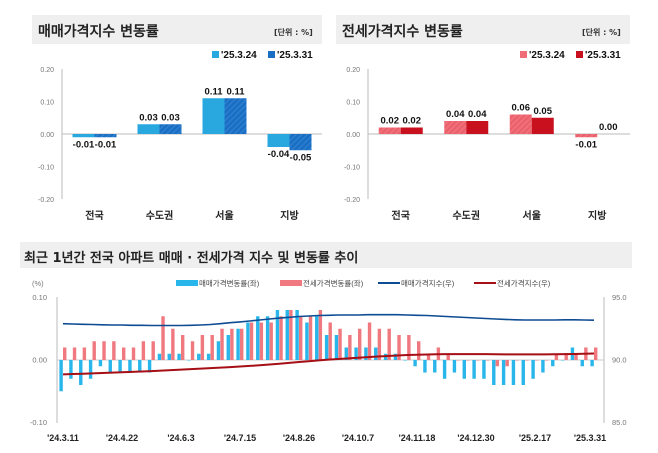  Describe the element at coordinates (352, 168) in the screenshot. I see `jeonse-y-tick: -0.10` at that location.